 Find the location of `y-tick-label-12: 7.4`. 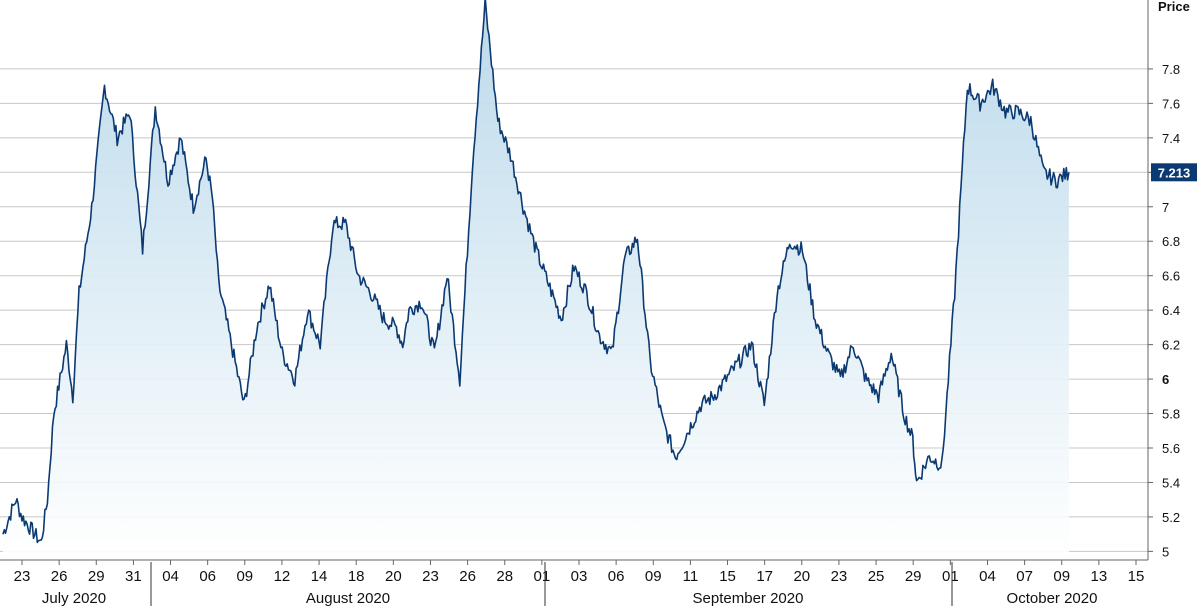

y-tick-label-12: 7.4 is located at coordinates (1171, 138).